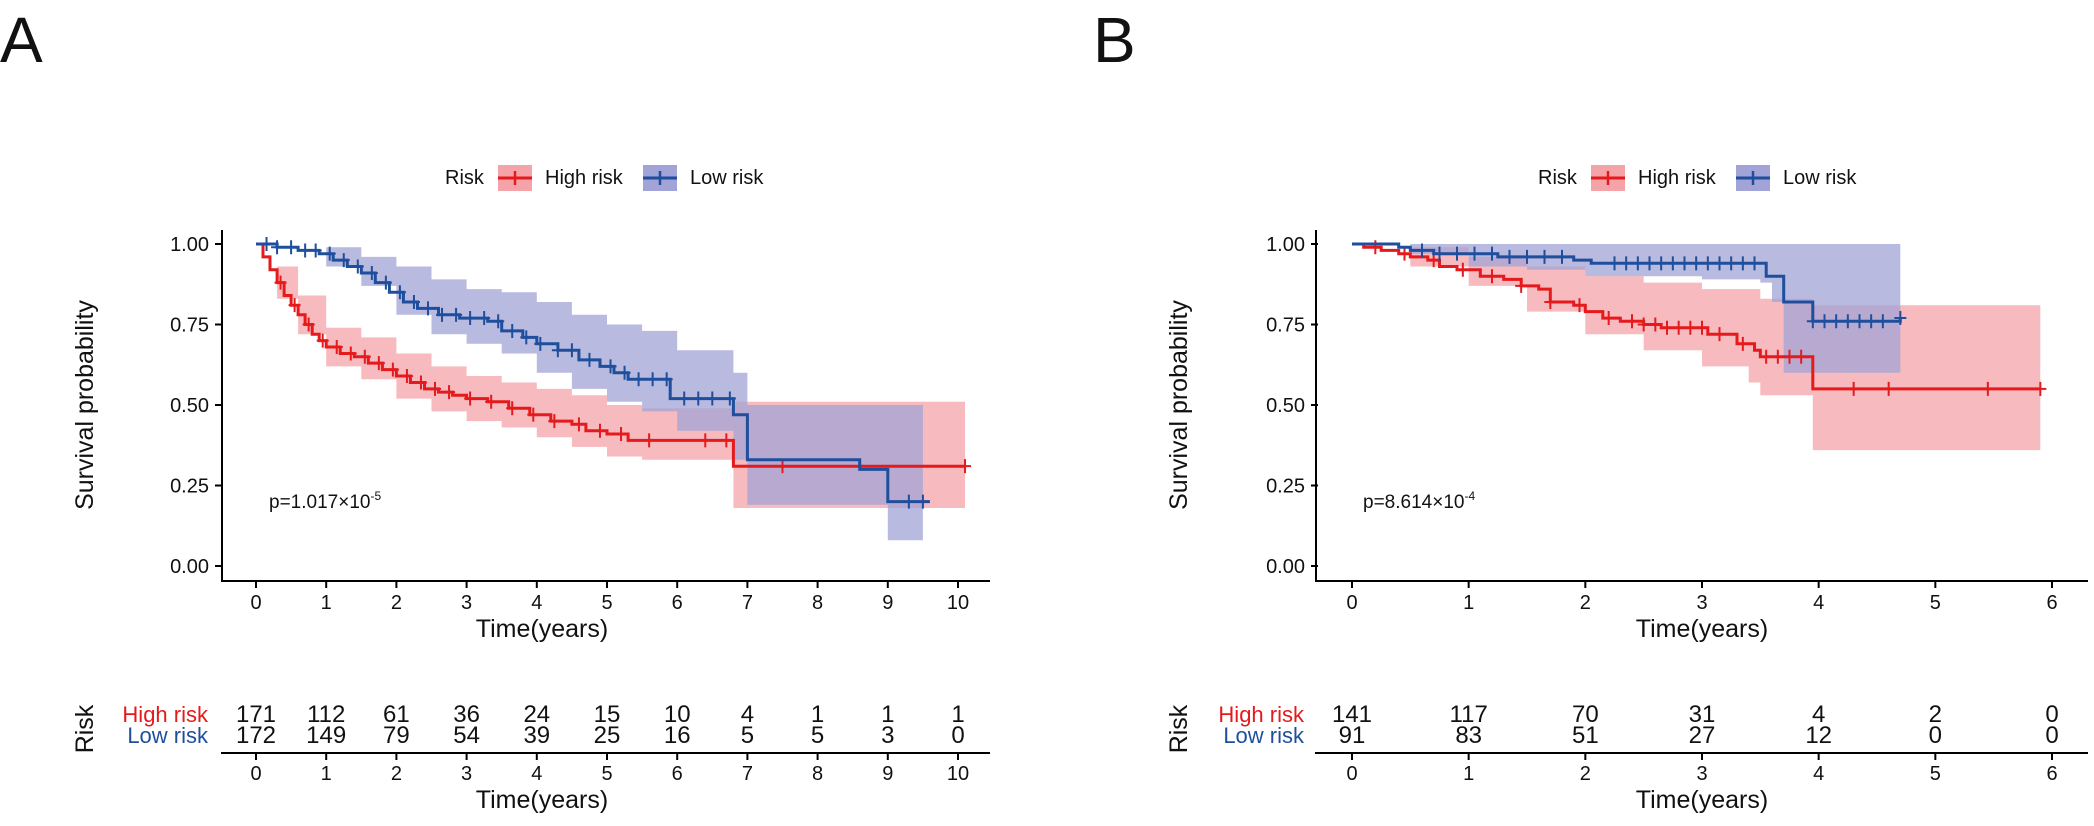 Image resolution: width=2094 pixels, height=826 pixels. Describe the element at coordinates (396, 735) in the screenshot. I see `risk-count: 79` at that location.